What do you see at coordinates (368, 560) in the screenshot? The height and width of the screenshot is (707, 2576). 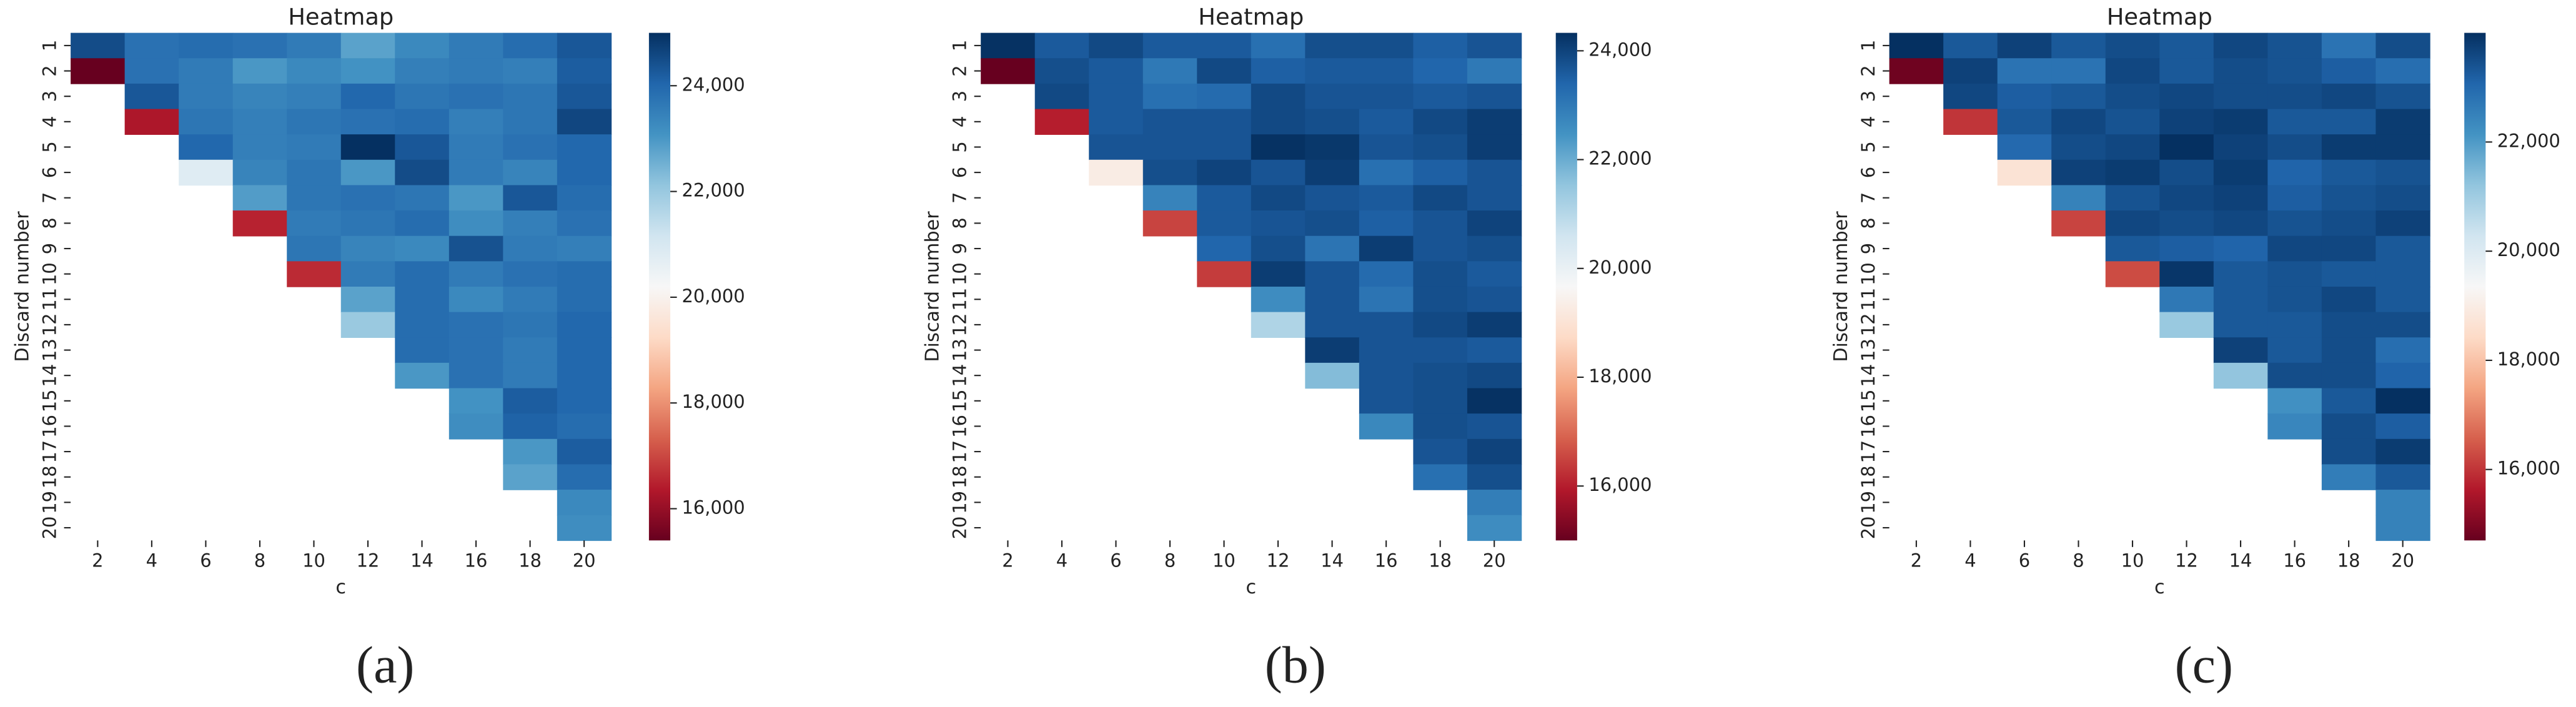 I see `x-tick-label: 12` at bounding box center [368, 560].